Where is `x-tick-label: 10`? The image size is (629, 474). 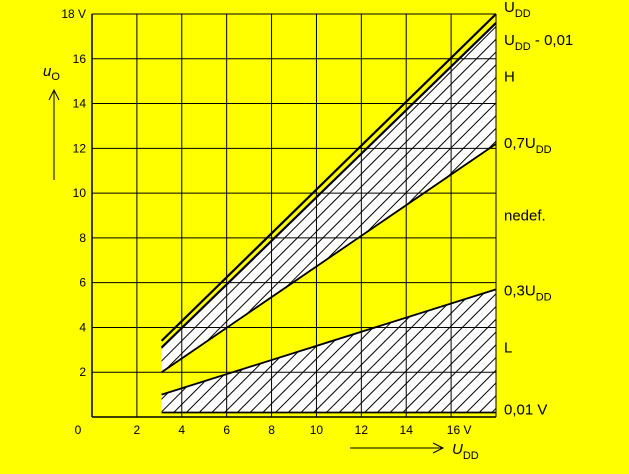
x-tick-label: 10 is located at coordinates (317, 430).